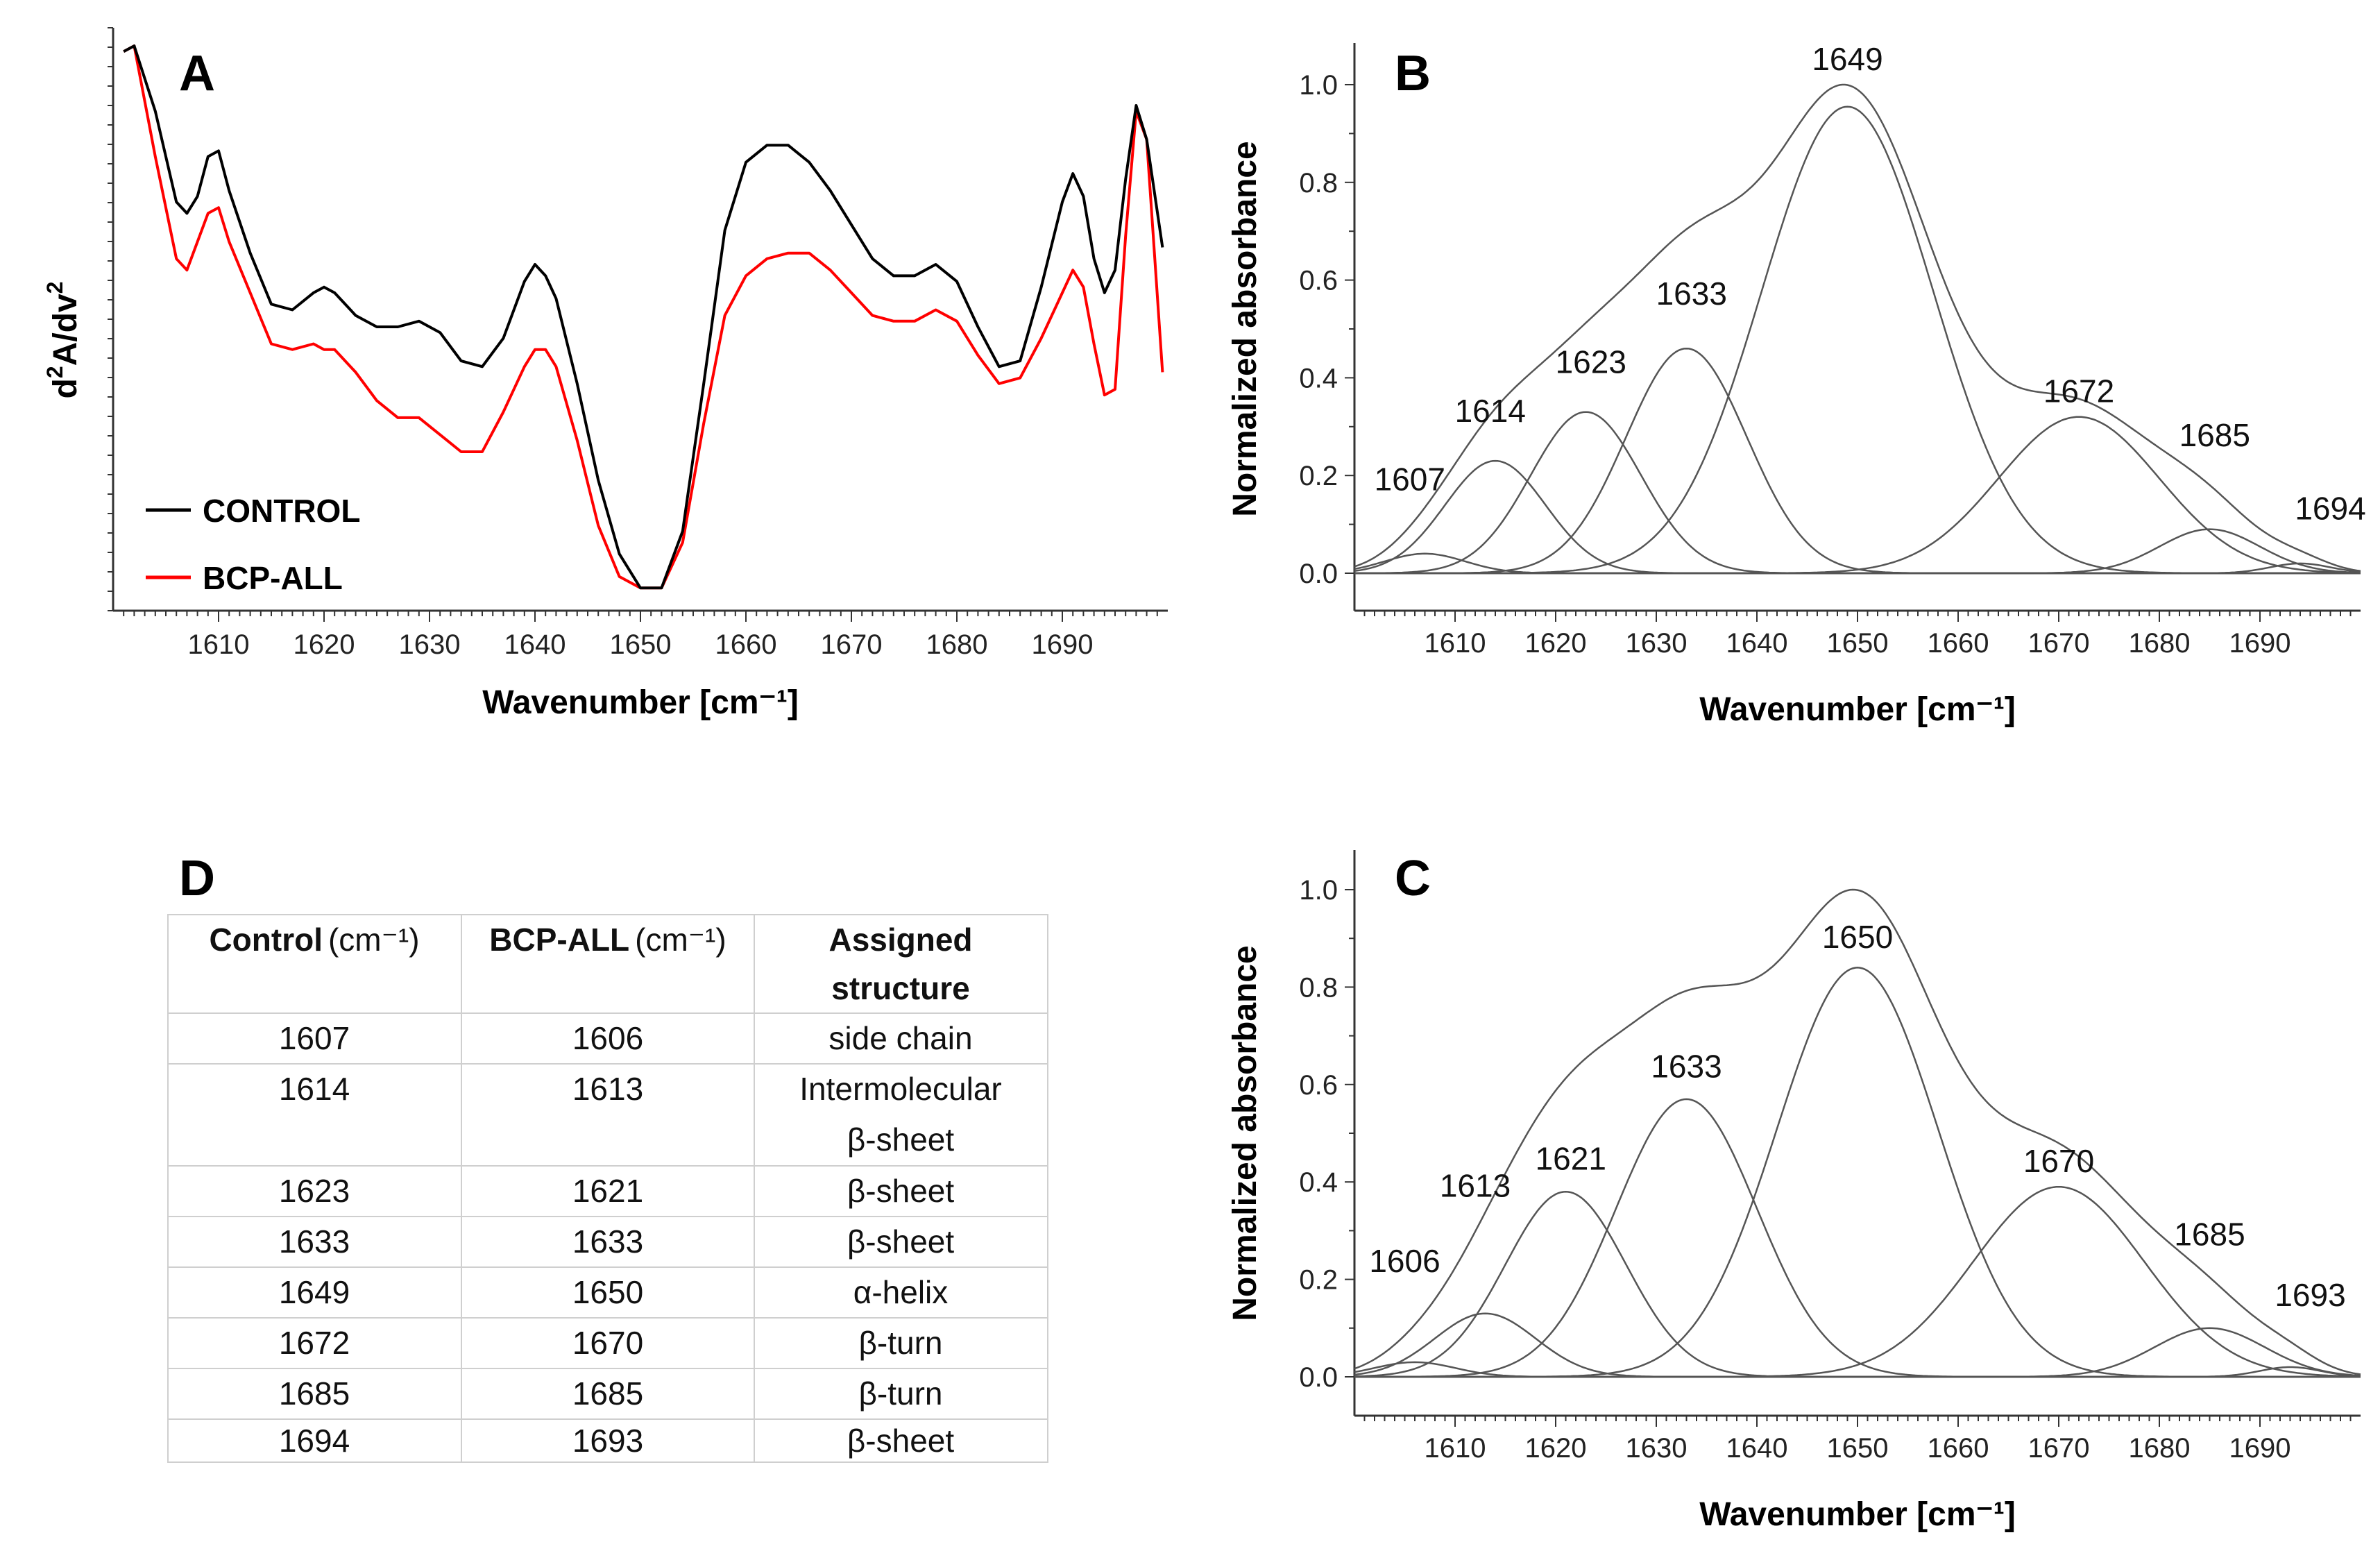 Image resolution: width=2380 pixels, height=1551 pixels. I want to click on panel-c-envelope-curve, so click(1857, 1131).